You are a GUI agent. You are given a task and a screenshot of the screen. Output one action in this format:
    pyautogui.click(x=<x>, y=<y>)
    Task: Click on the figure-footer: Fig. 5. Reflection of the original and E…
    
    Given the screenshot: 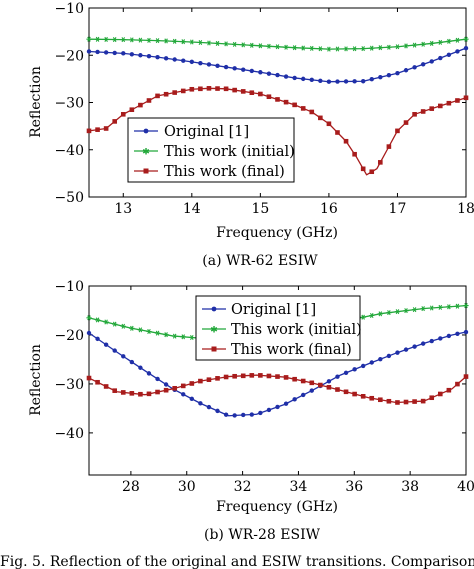 What is the action you would take?
    pyautogui.click(x=237, y=561)
    